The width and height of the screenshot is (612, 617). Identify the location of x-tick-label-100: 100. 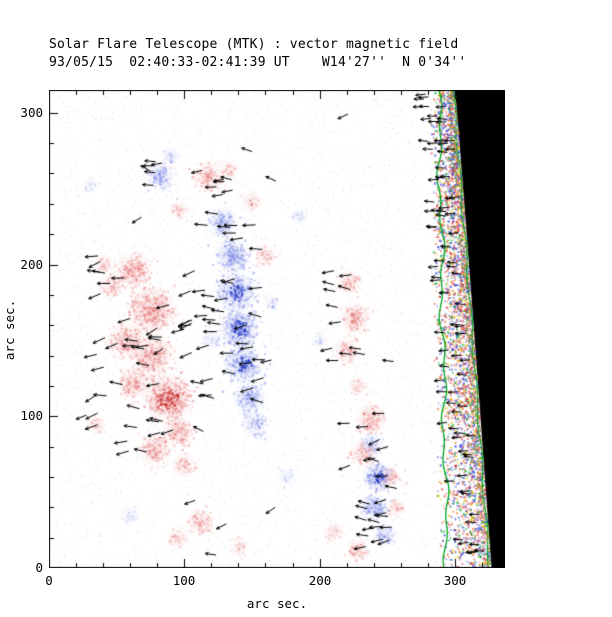
(184, 580).